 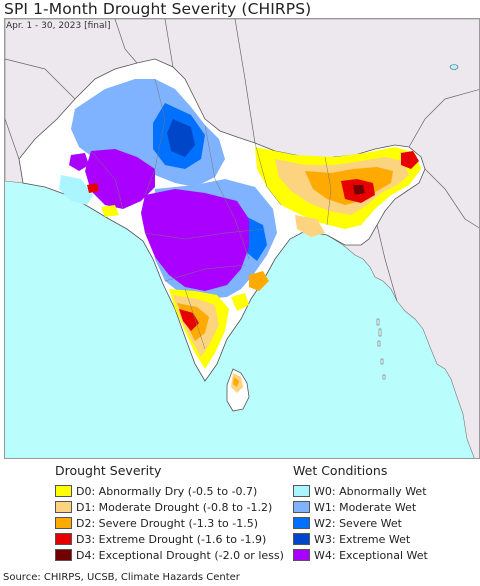 I want to click on drought-bengal, so click(x=310, y=226).